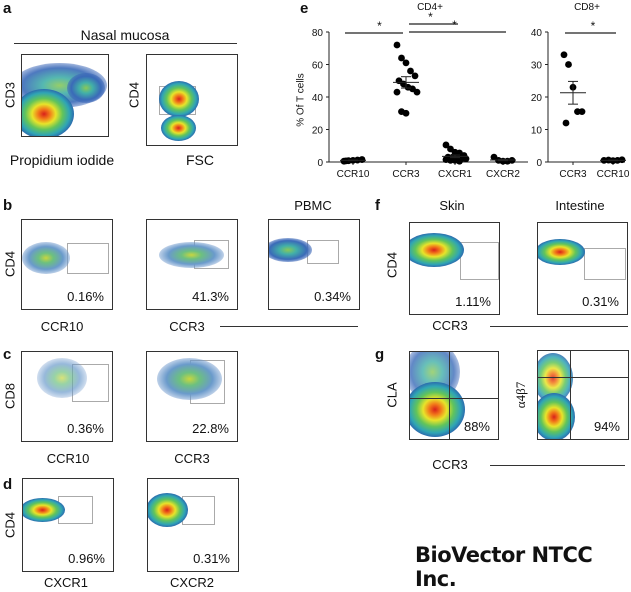  I want to click on flow-plot-b1: 0.16%, so click(67, 264).